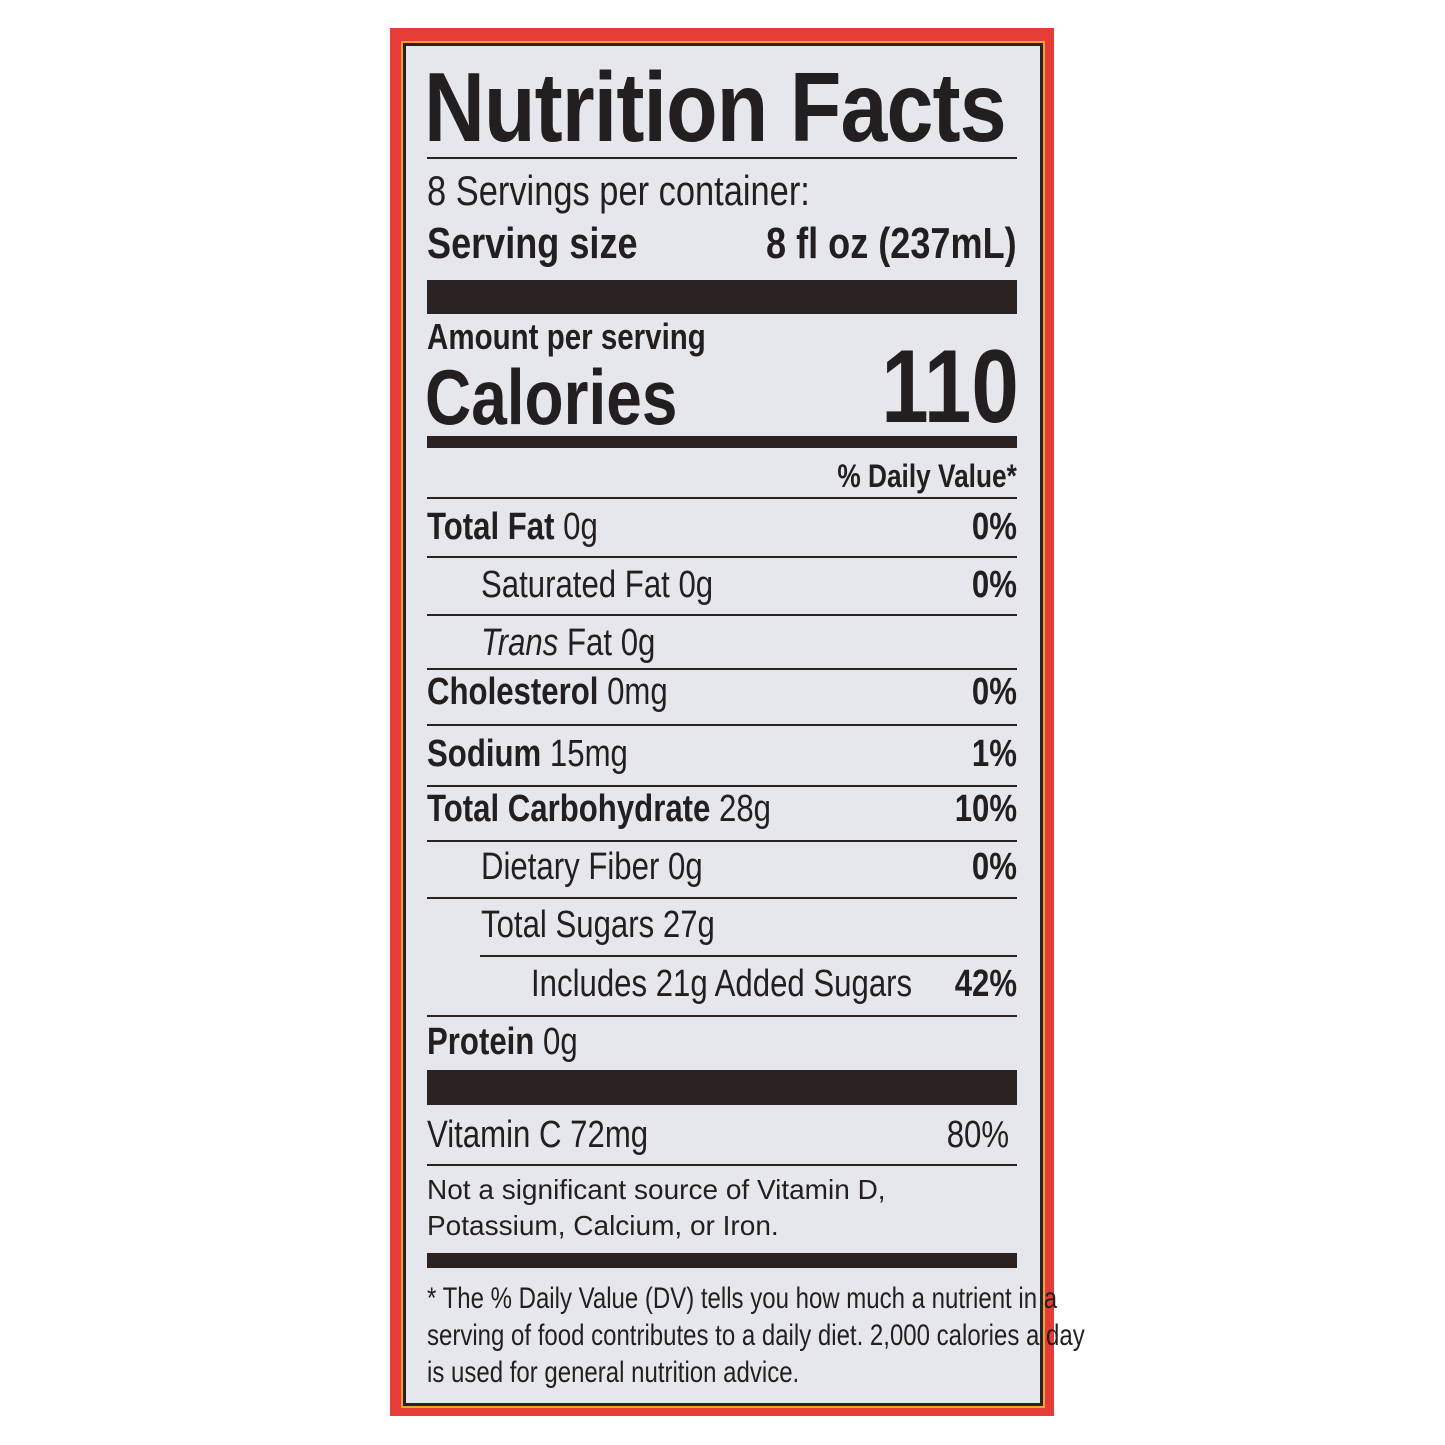 This screenshot has width=1445, height=1445. Describe the element at coordinates (568, 643) in the screenshot. I see `nutrient-row-trans-fat: Trans Fat 0g` at that location.